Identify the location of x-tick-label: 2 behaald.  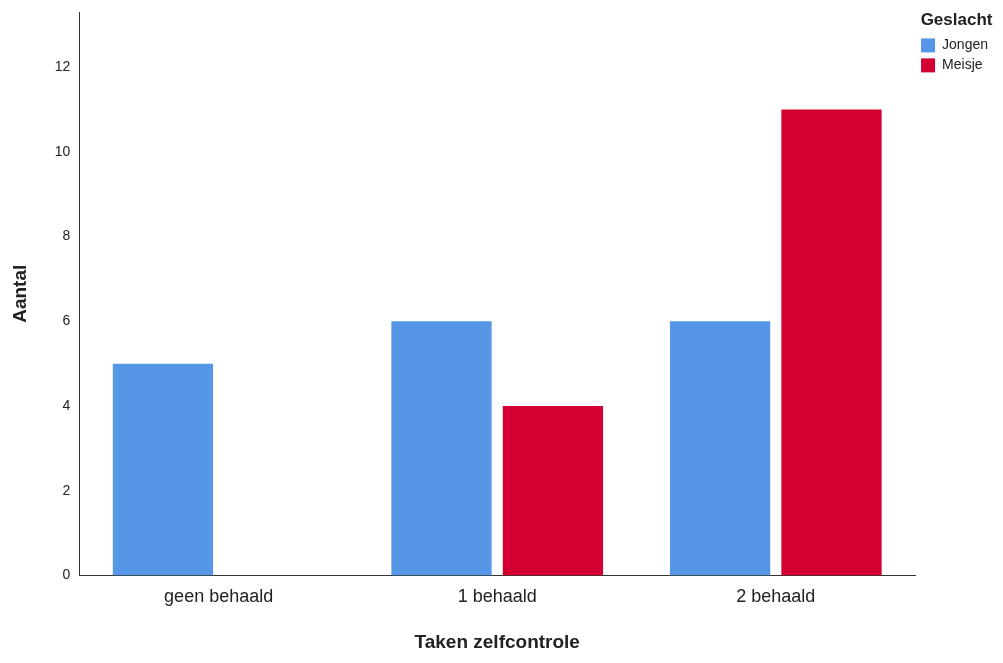
(776, 596).